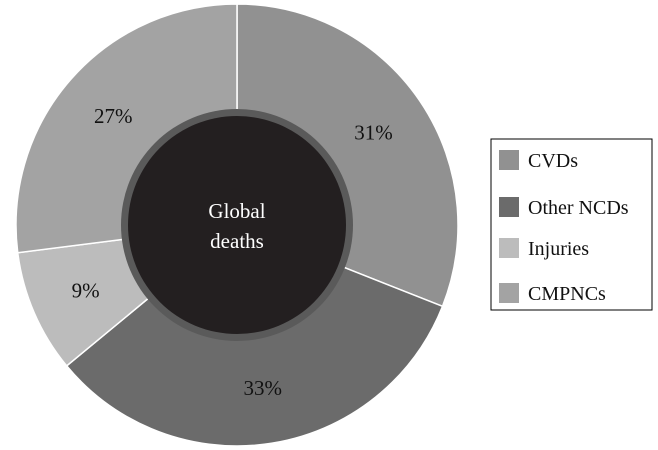  Describe the element at coordinates (578, 208) in the screenshot. I see `legend-label-other-ncds: Other NCDs` at that location.